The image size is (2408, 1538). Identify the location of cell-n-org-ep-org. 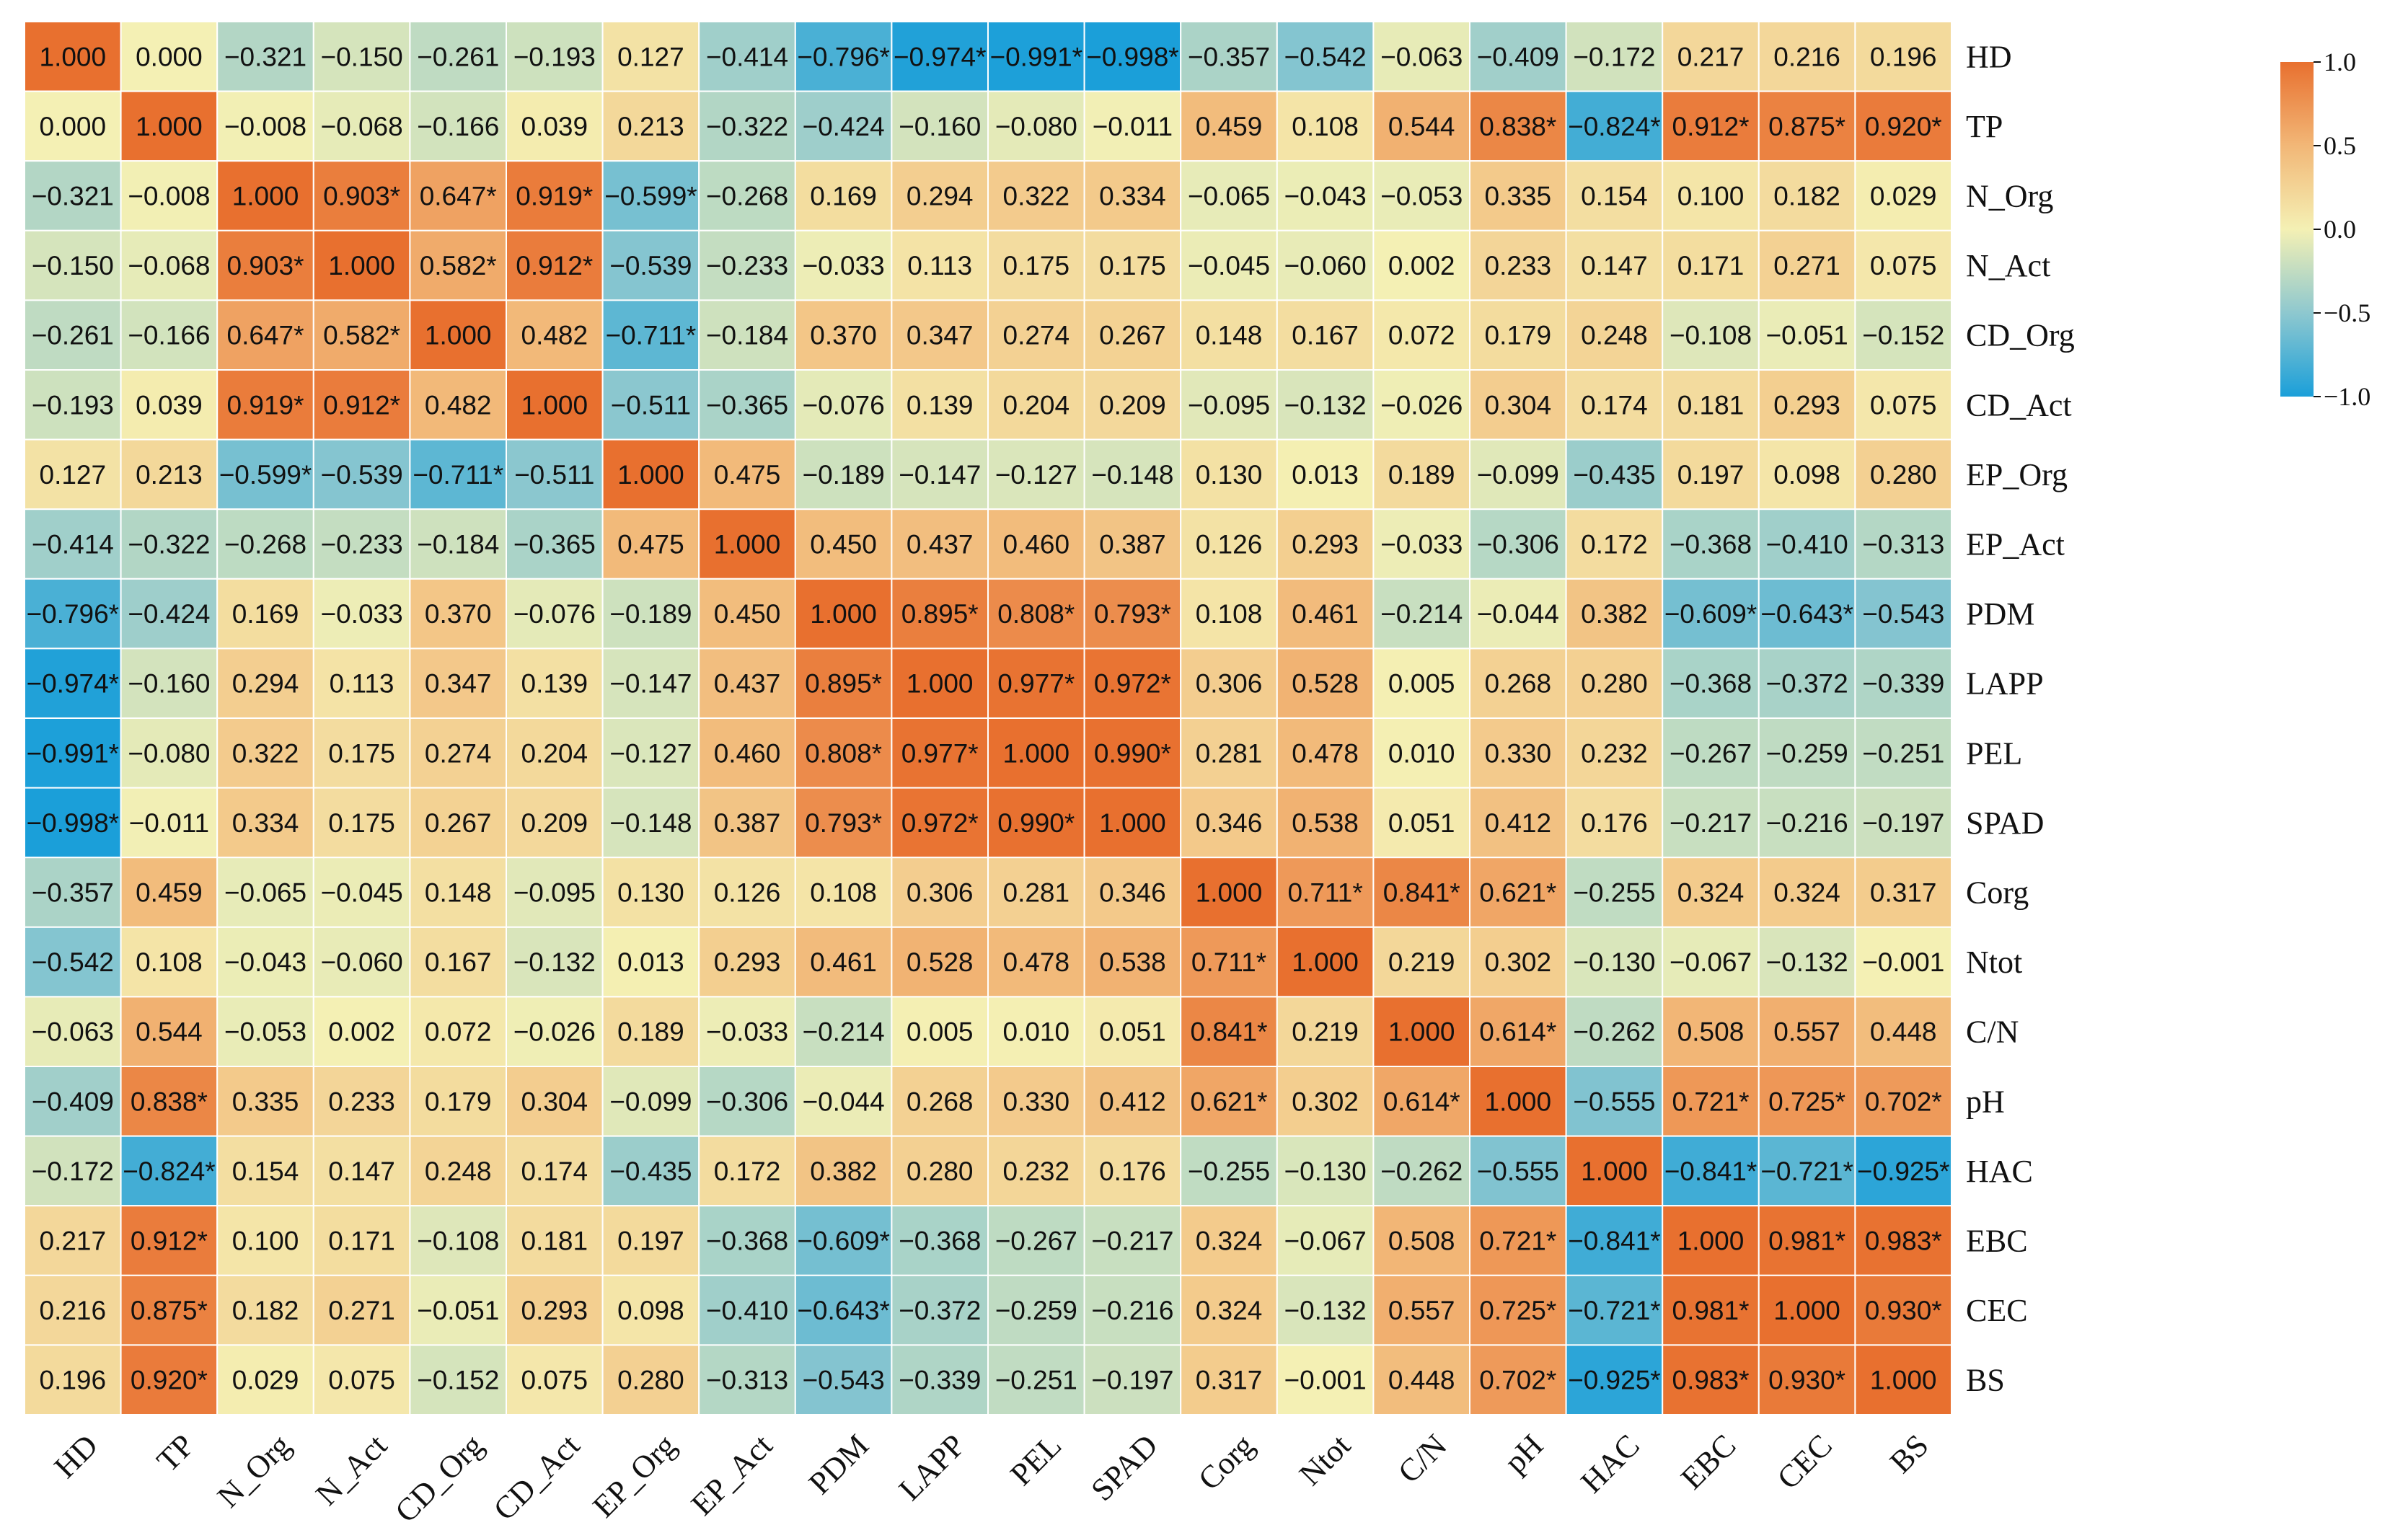
(650, 195).